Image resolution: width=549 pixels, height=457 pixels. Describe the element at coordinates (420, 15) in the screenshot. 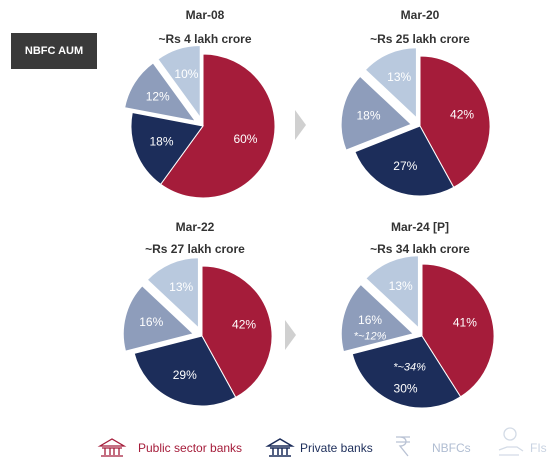

I see `pie-title: Mar-20` at that location.